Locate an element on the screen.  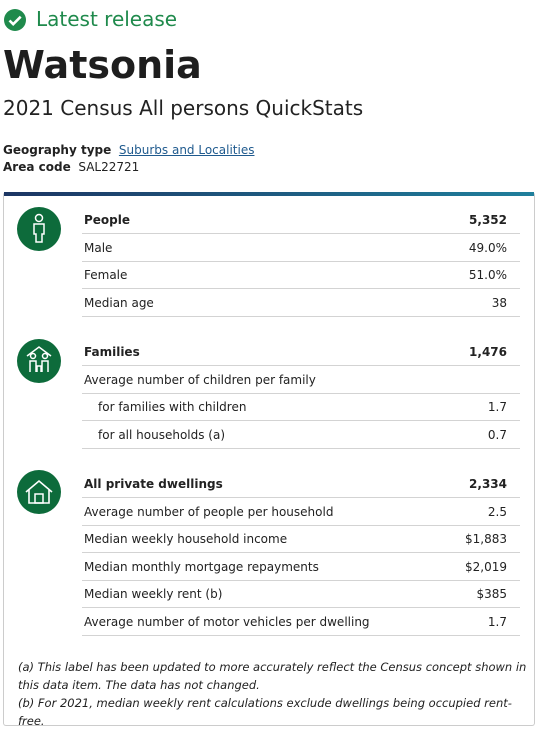
value: 0.7 is located at coordinates (497, 434).